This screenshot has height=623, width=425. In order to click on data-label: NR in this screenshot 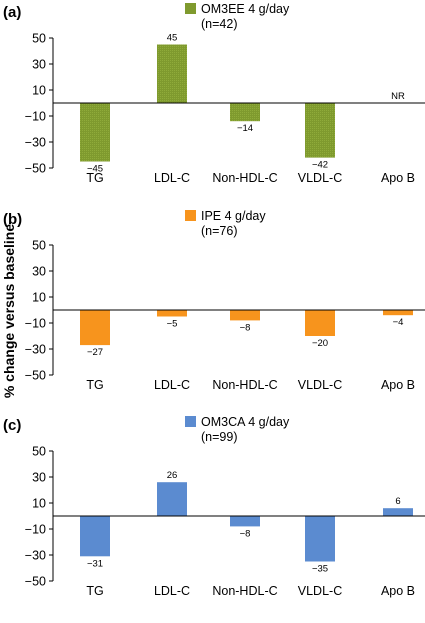, I will do `click(398, 96)`.